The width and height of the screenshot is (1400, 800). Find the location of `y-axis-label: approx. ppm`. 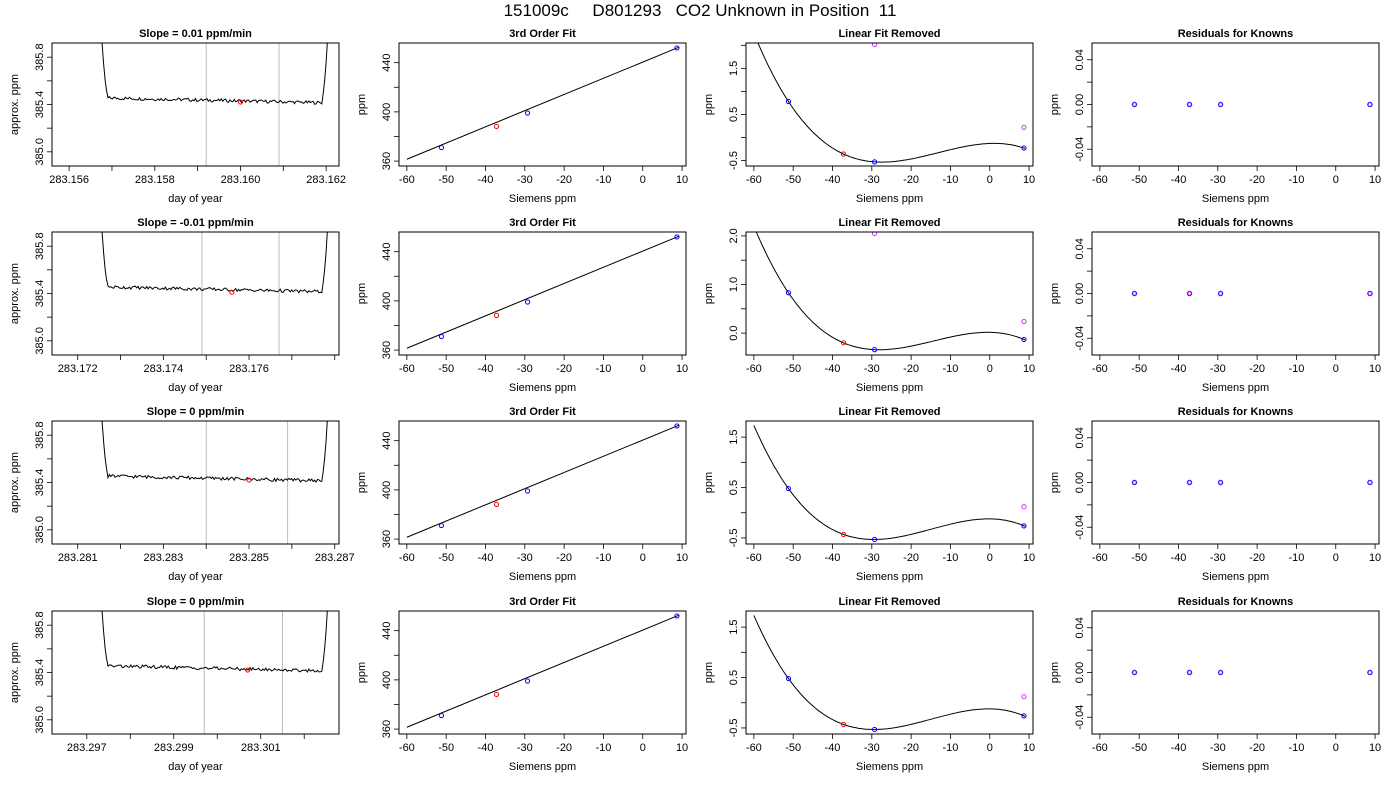

y-axis-label: approx. ppm is located at coordinates (15, 482).